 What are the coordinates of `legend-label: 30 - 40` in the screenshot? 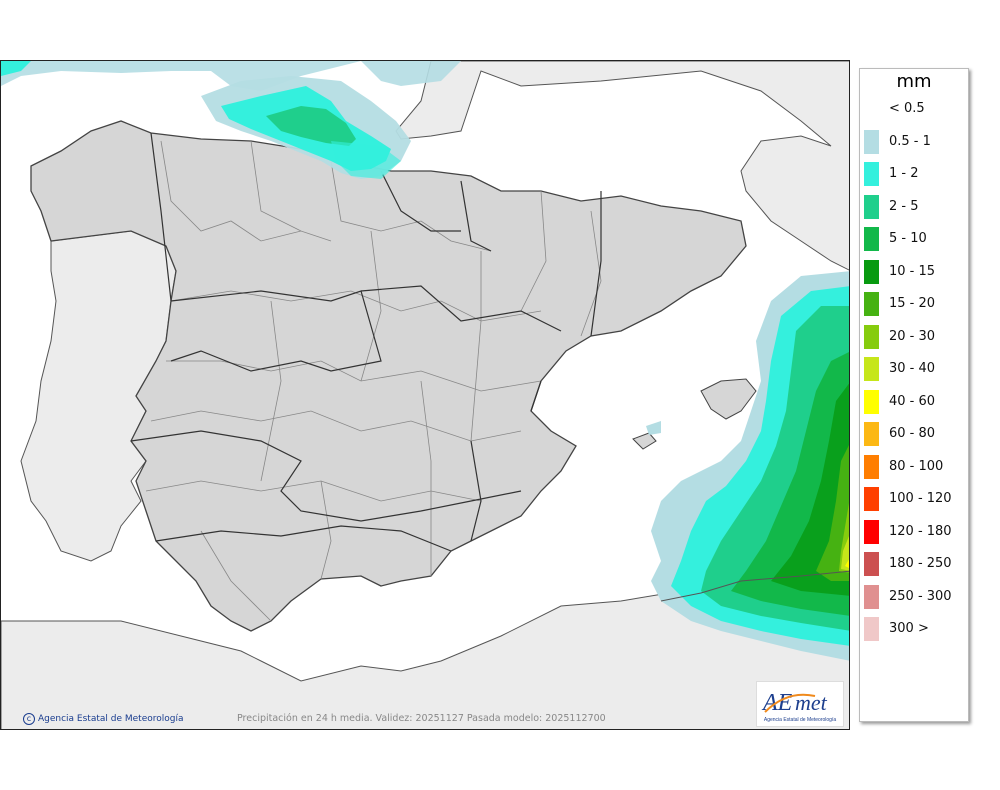 It's located at (912, 368).